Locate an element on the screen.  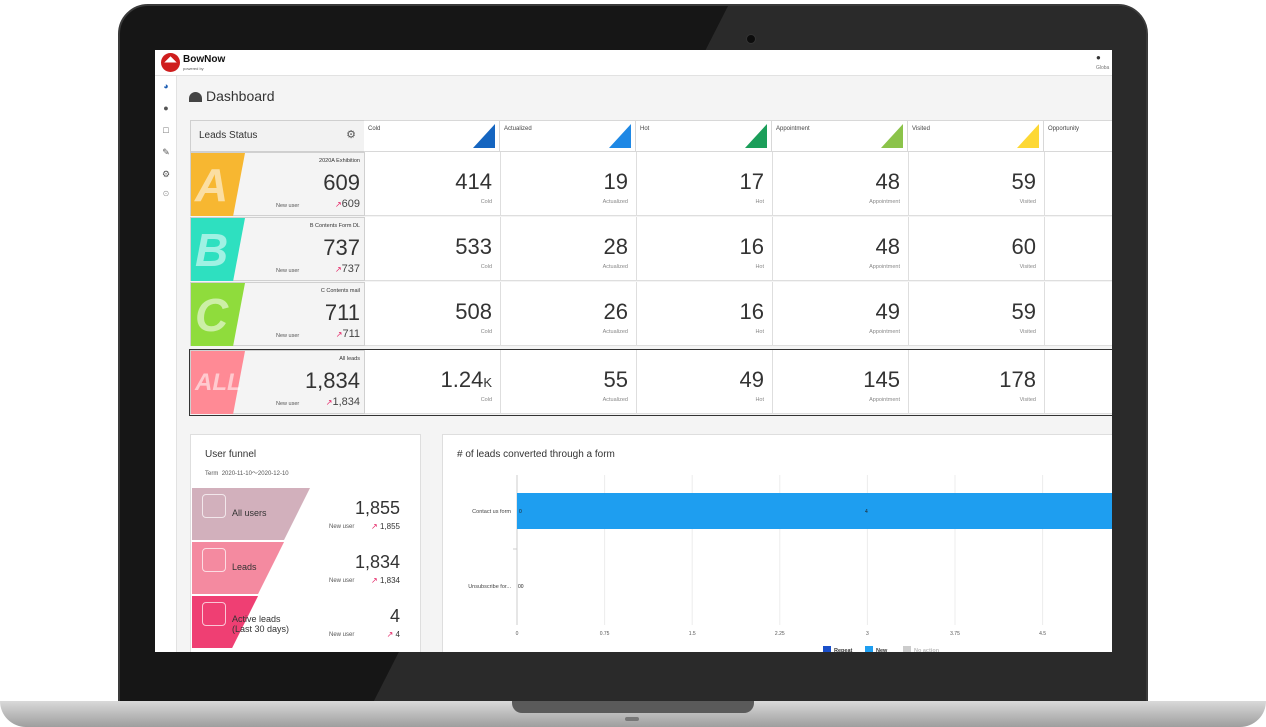
edit-icon: ✎ is located at coordinates (166, 152).